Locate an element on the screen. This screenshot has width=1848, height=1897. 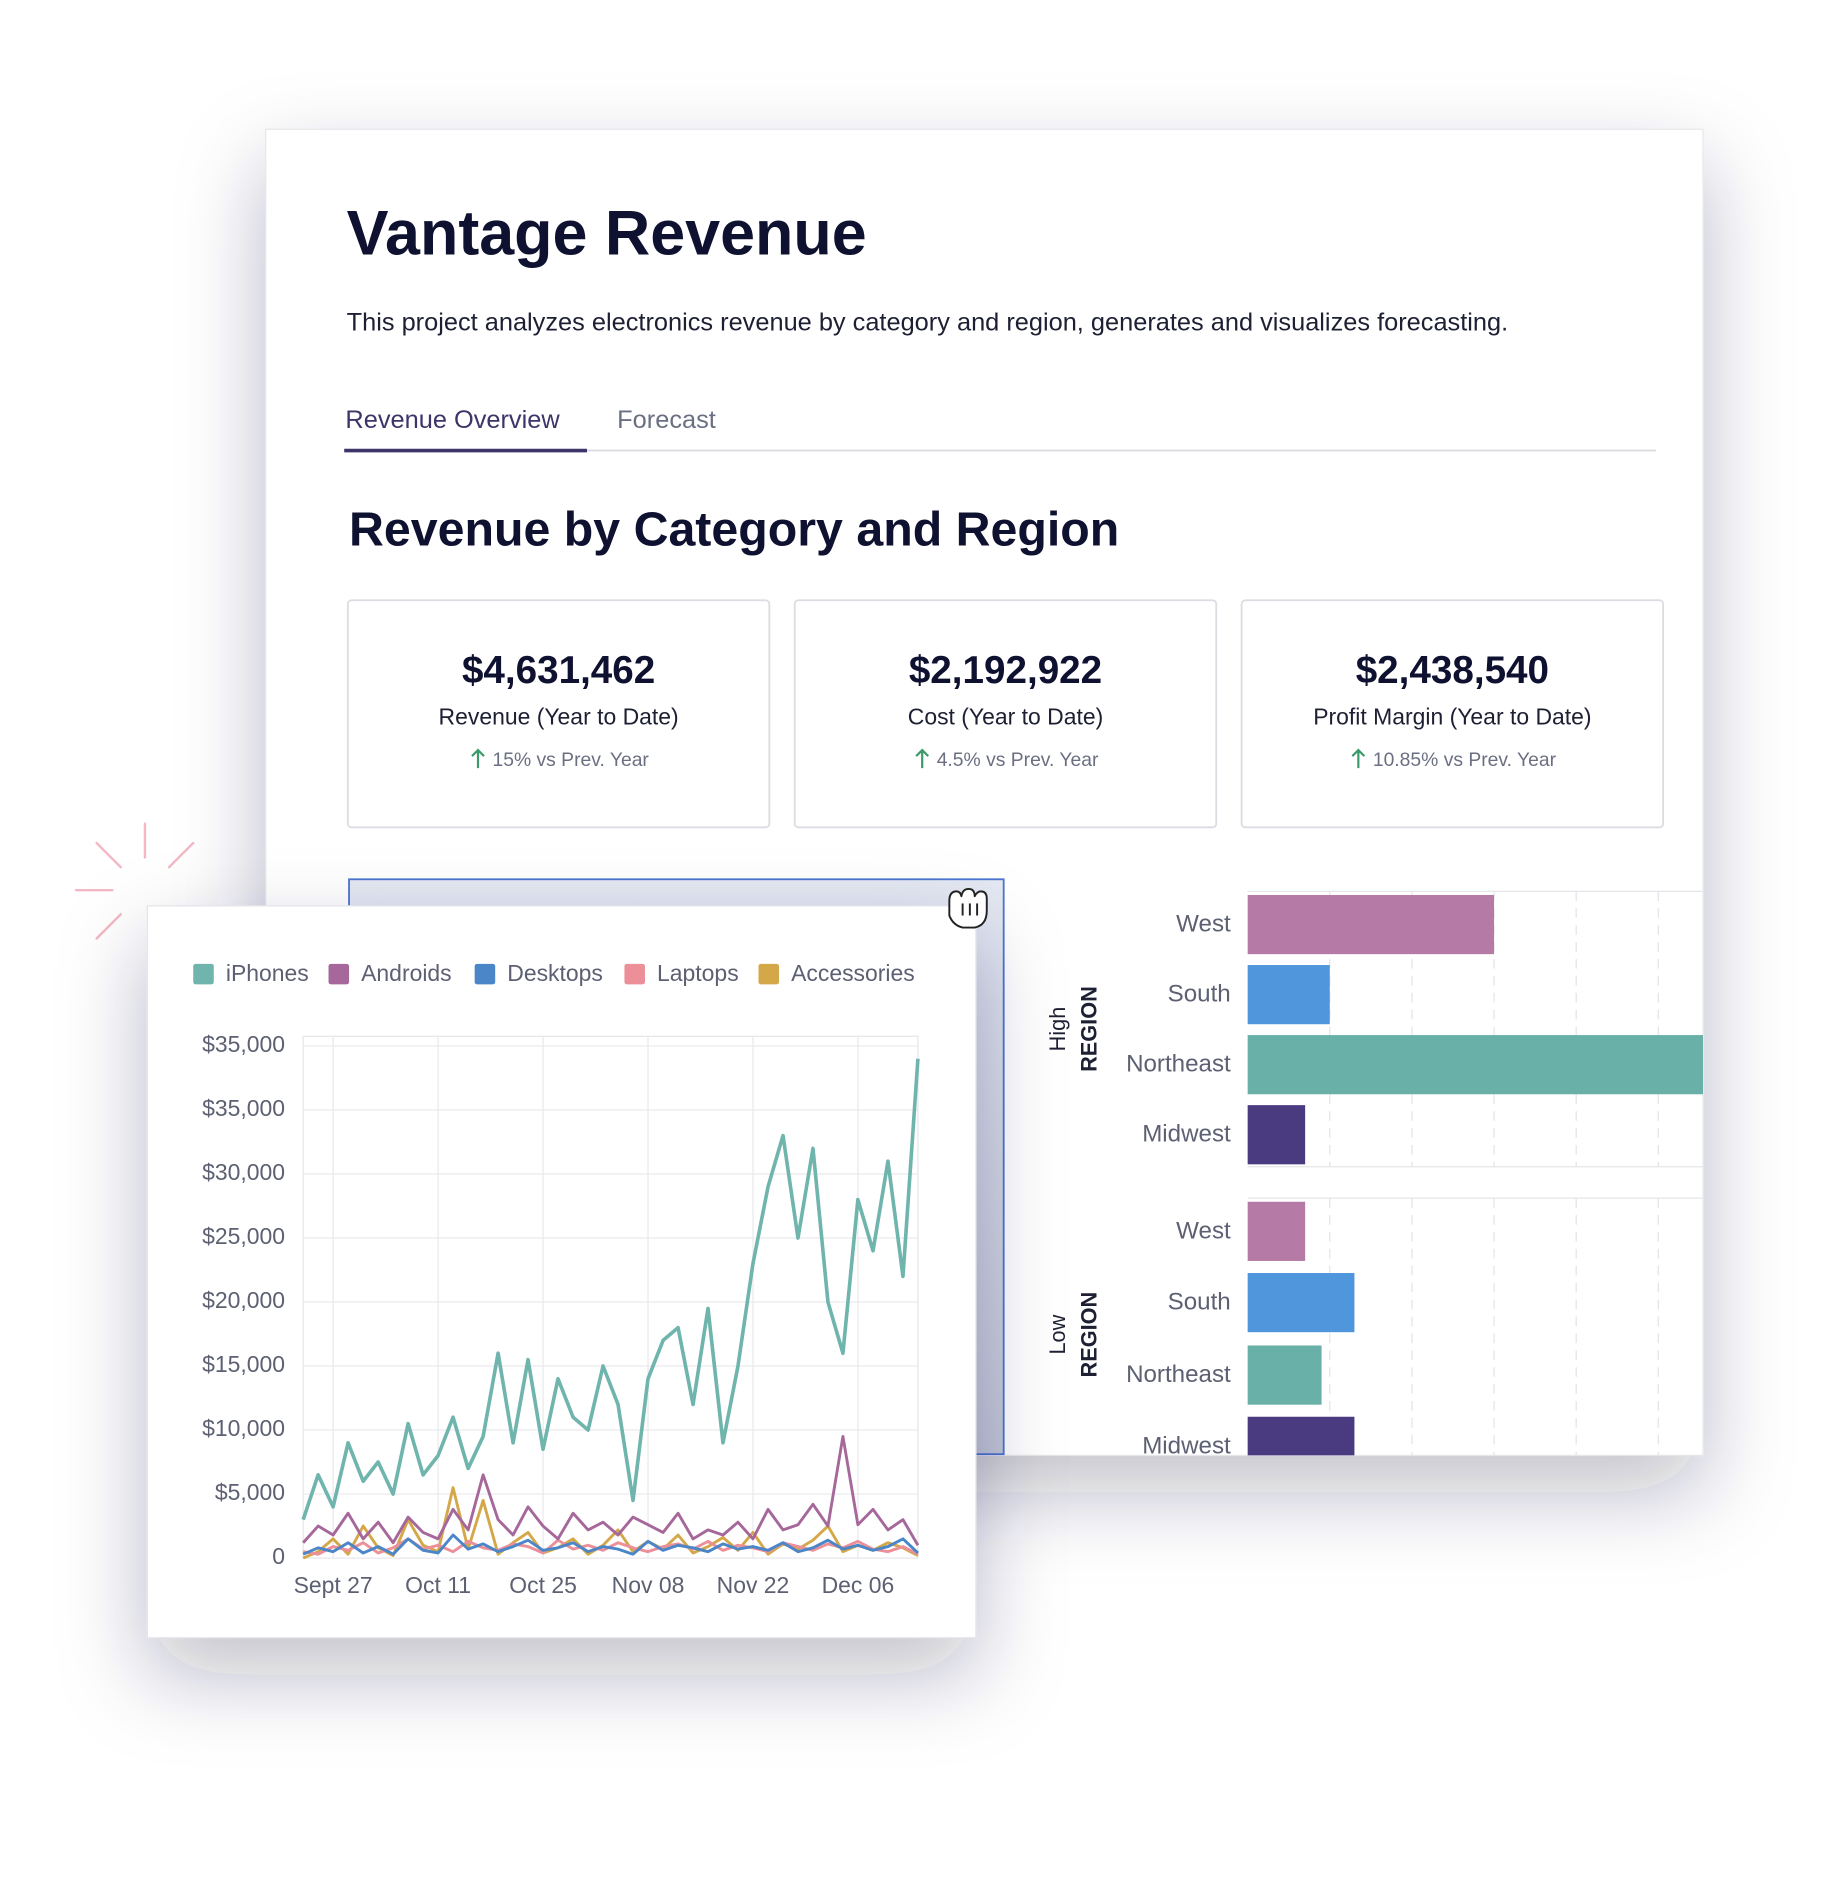
legend-label: Androids is located at coordinates (406, 973).